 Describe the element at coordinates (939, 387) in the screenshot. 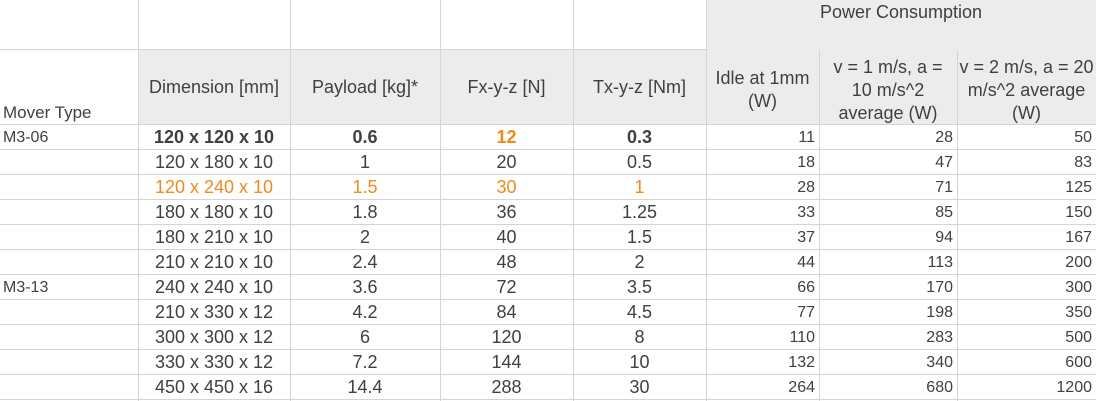

I see `cell-v1: 680` at that location.